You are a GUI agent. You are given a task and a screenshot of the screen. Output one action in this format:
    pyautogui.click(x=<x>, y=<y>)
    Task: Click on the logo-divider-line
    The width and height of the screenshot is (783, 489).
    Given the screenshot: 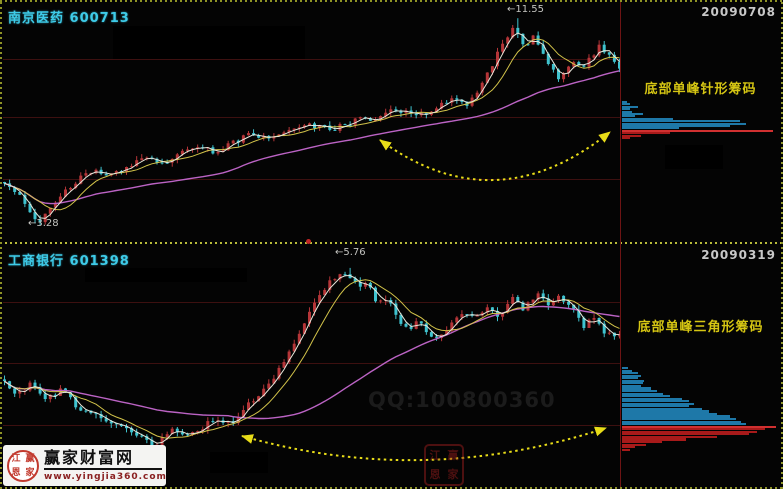 What is the action you would take?
    pyautogui.click(x=103, y=469)
    